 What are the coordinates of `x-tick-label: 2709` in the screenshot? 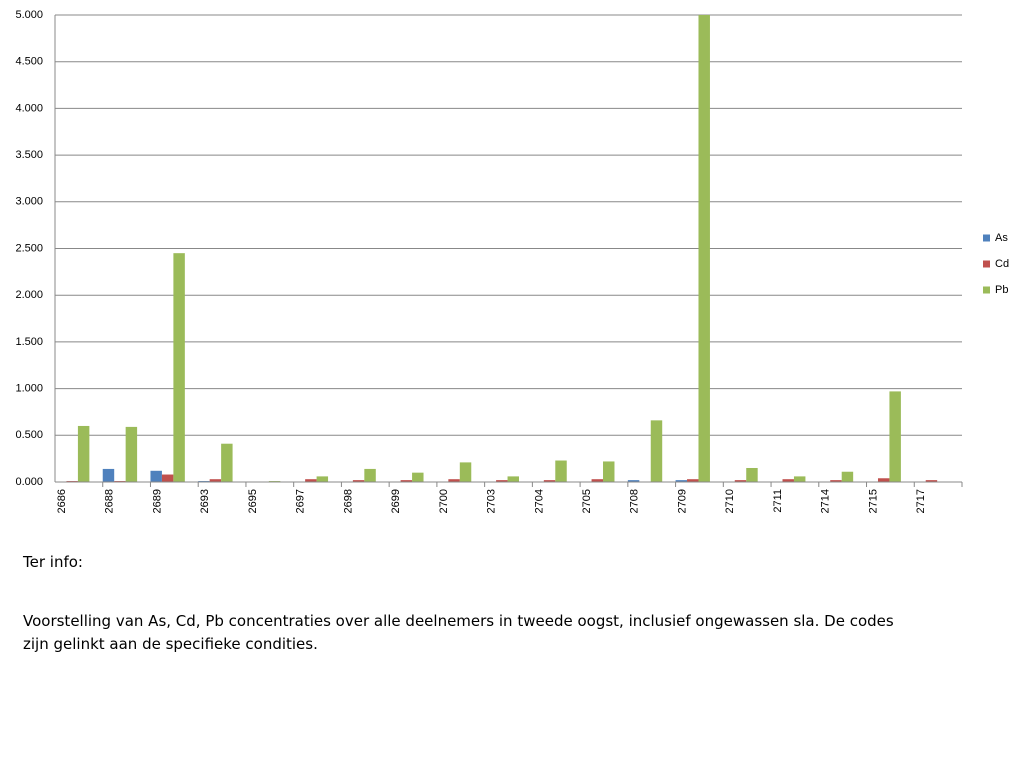 It's located at (682, 501).